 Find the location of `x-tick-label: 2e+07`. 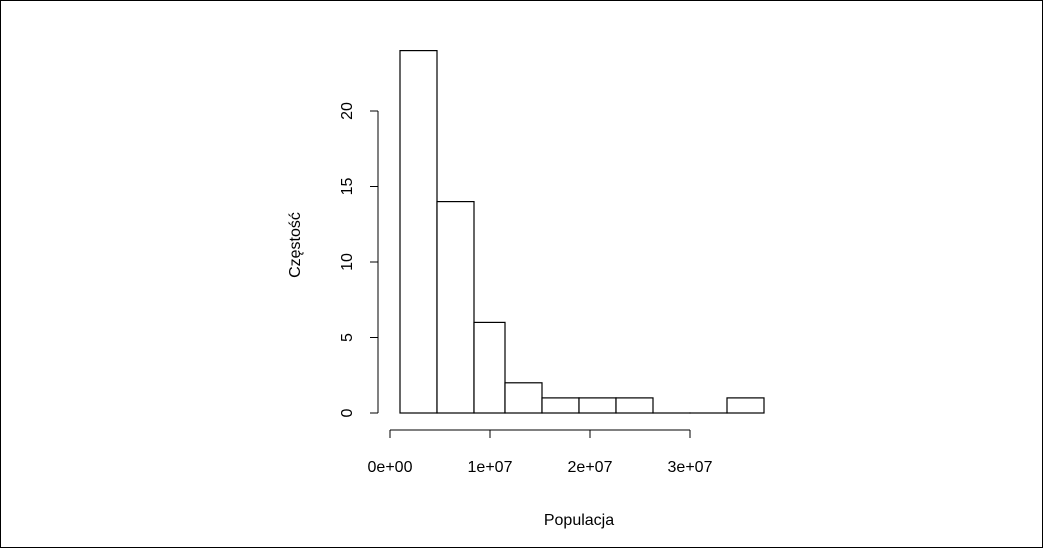

x-tick-label: 2e+07 is located at coordinates (590, 467).